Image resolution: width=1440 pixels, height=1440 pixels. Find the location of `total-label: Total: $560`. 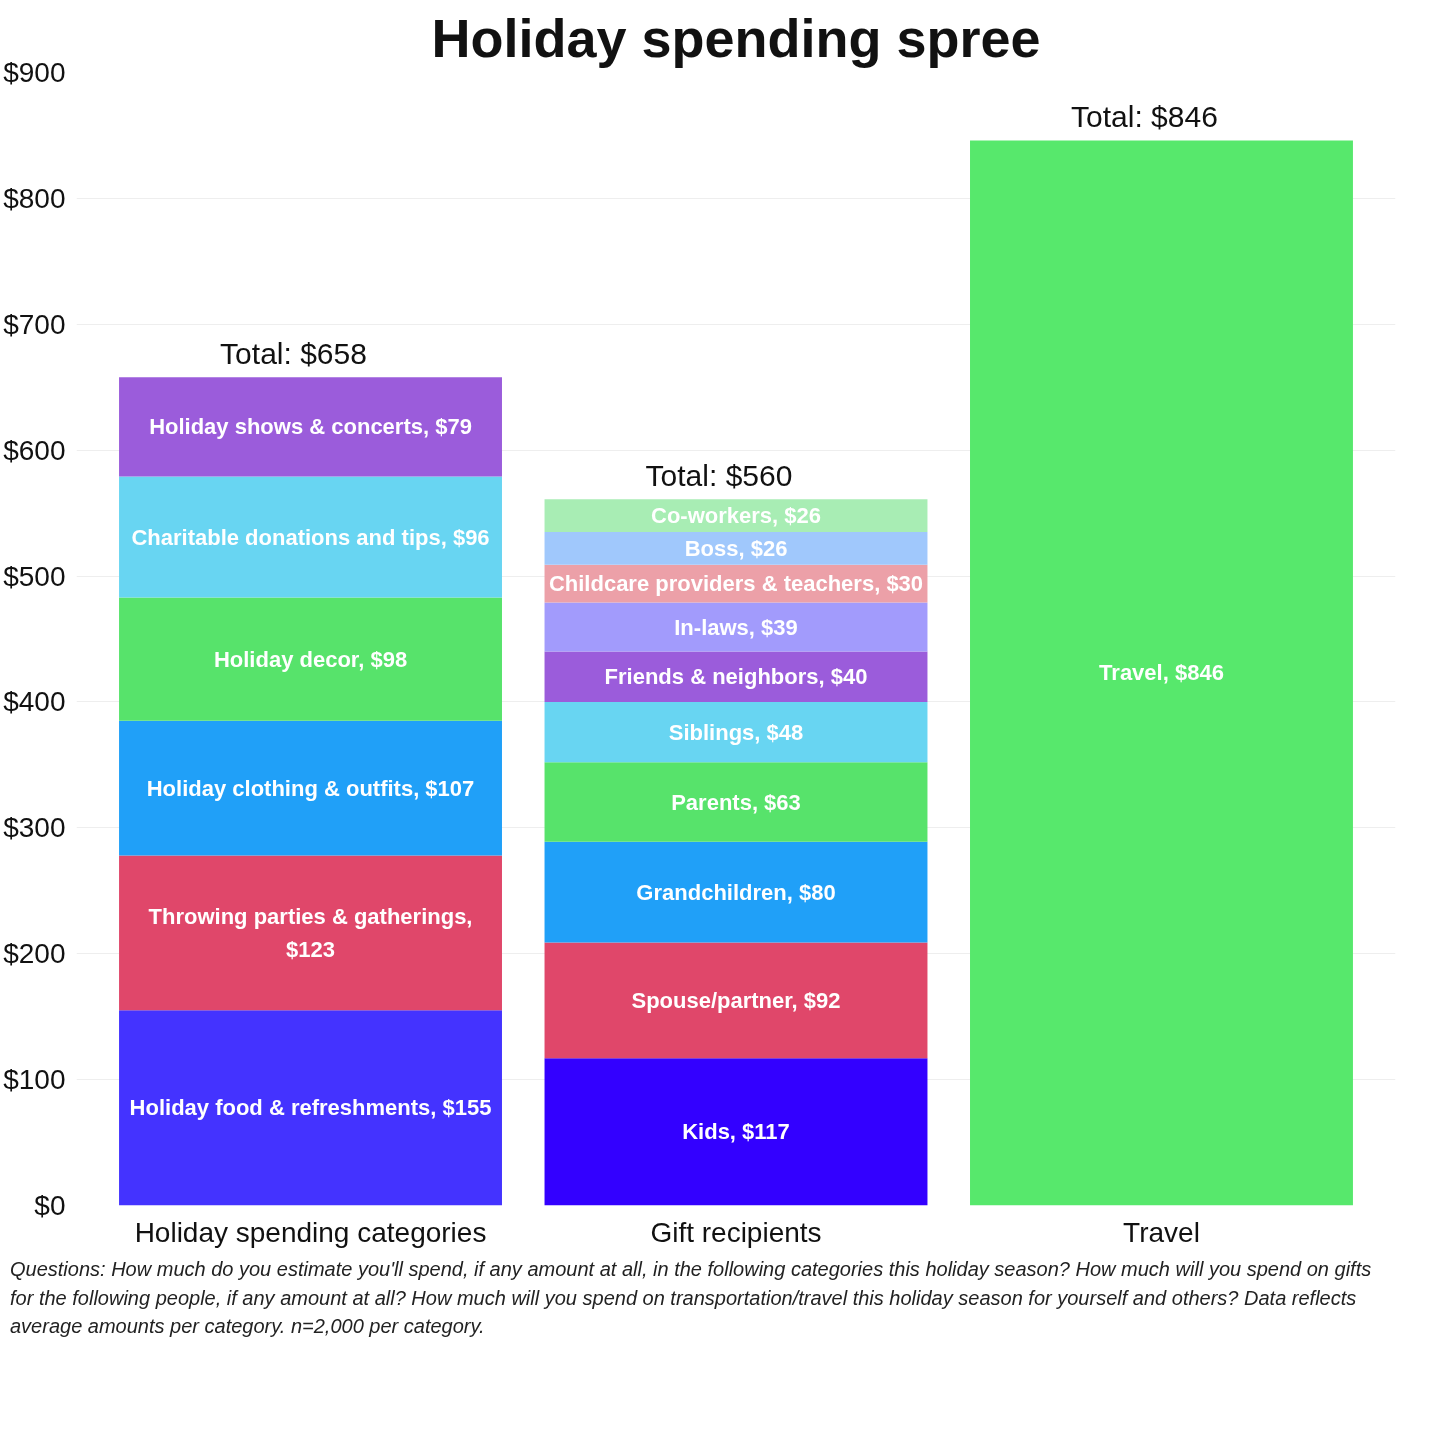

total-label: Total: $560 is located at coordinates (719, 475).